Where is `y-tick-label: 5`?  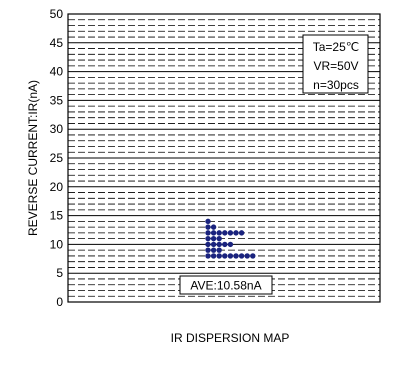 y-tick-label: 5 is located at coordinates (59, 273).